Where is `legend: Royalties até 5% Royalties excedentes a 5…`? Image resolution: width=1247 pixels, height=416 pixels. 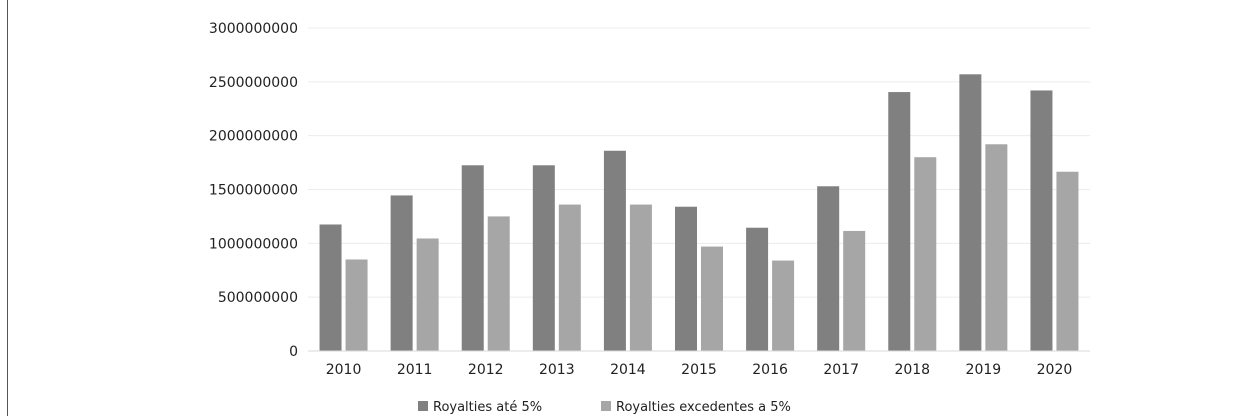 legend: Royalties até 5% Royalties excedentes a 5… is located at coordinates (604, 407).